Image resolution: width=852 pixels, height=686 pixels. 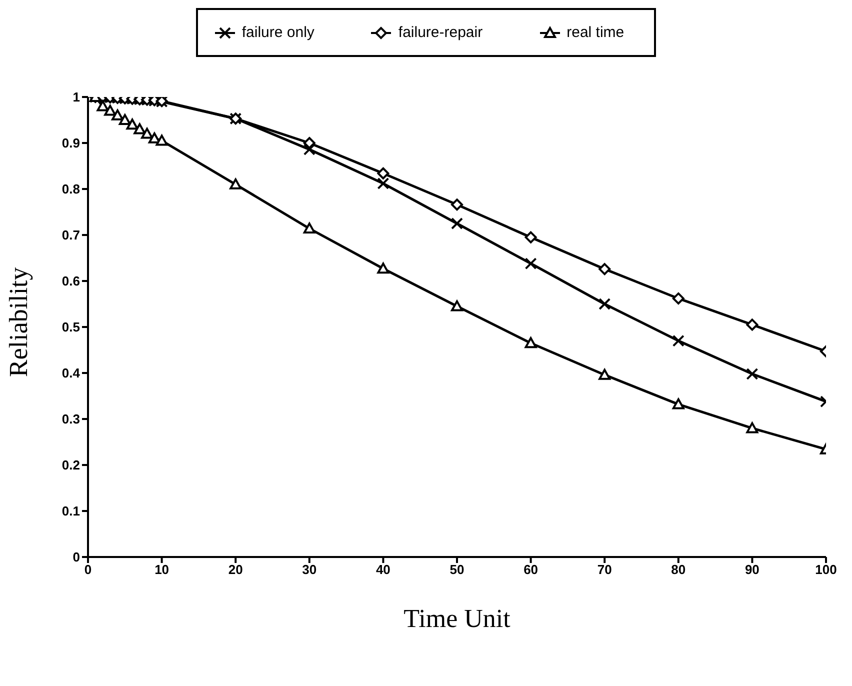 What do you see at coordinates (678, 570) in the screenshot?
I see `x-tick-label: 80` at bounding box center [678, 570].